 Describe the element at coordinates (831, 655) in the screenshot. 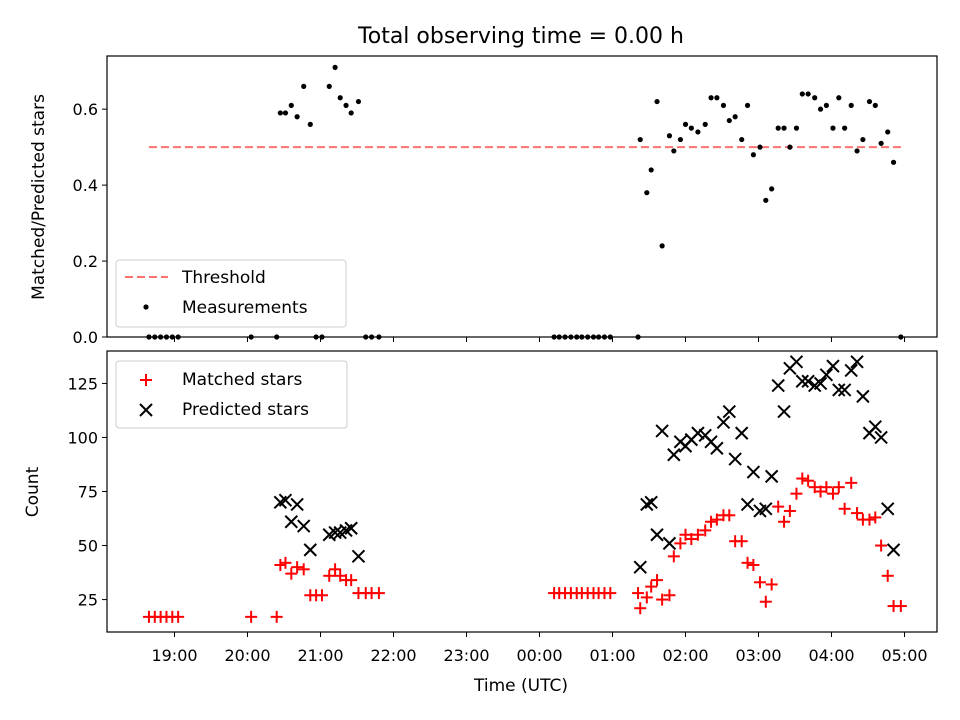

I see `x-tick-label: 04:00` at that location.